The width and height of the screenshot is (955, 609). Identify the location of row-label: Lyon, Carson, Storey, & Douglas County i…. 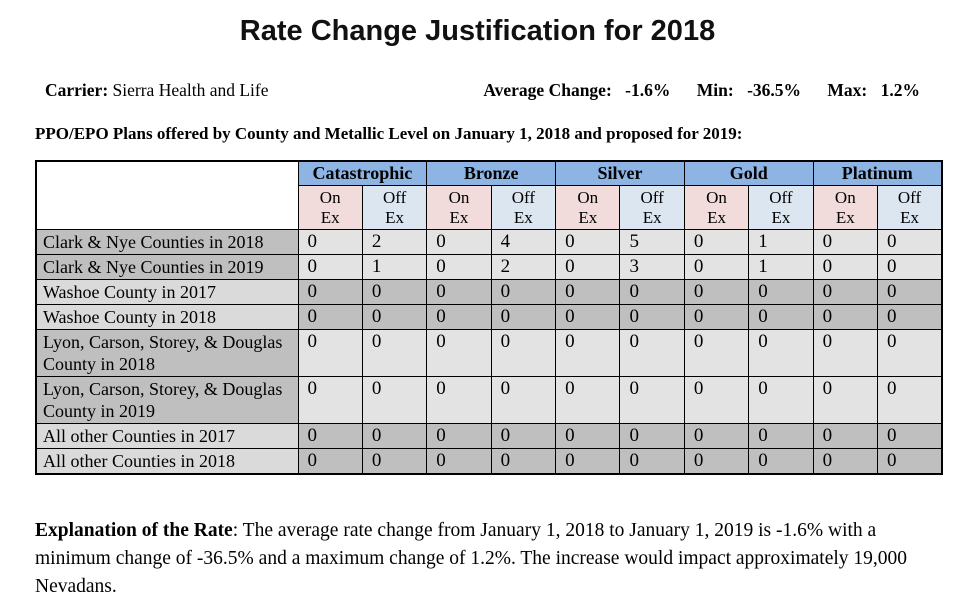
(167, 400).